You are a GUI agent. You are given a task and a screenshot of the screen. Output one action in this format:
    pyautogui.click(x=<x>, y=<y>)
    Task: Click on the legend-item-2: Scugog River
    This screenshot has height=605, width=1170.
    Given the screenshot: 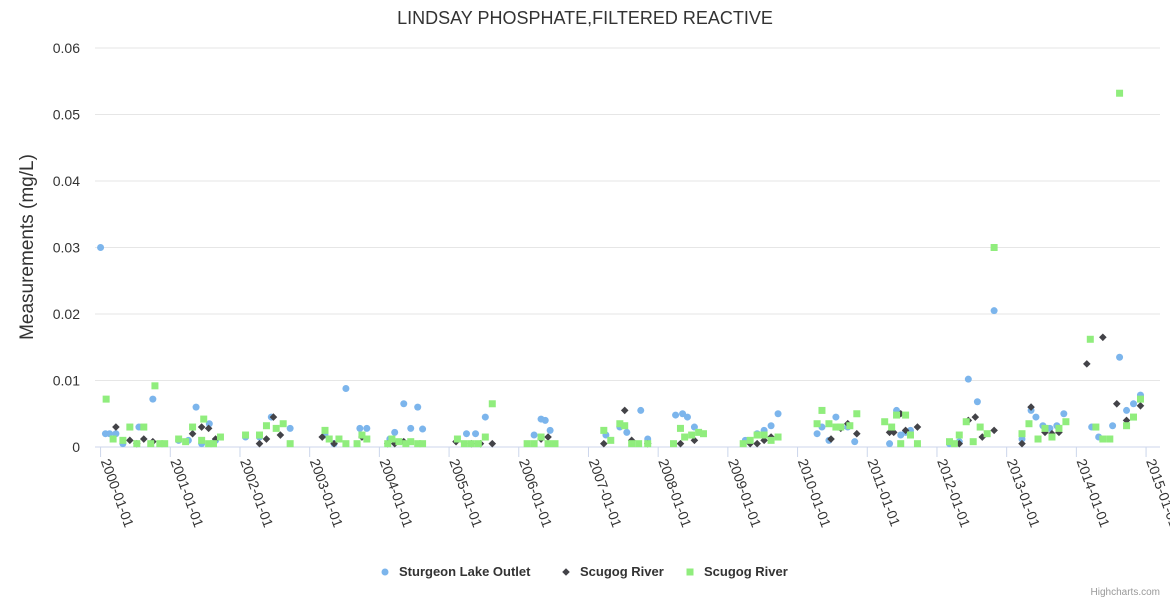 What is the action you would take?
    pyautogui.click(x=613, y=571)
    